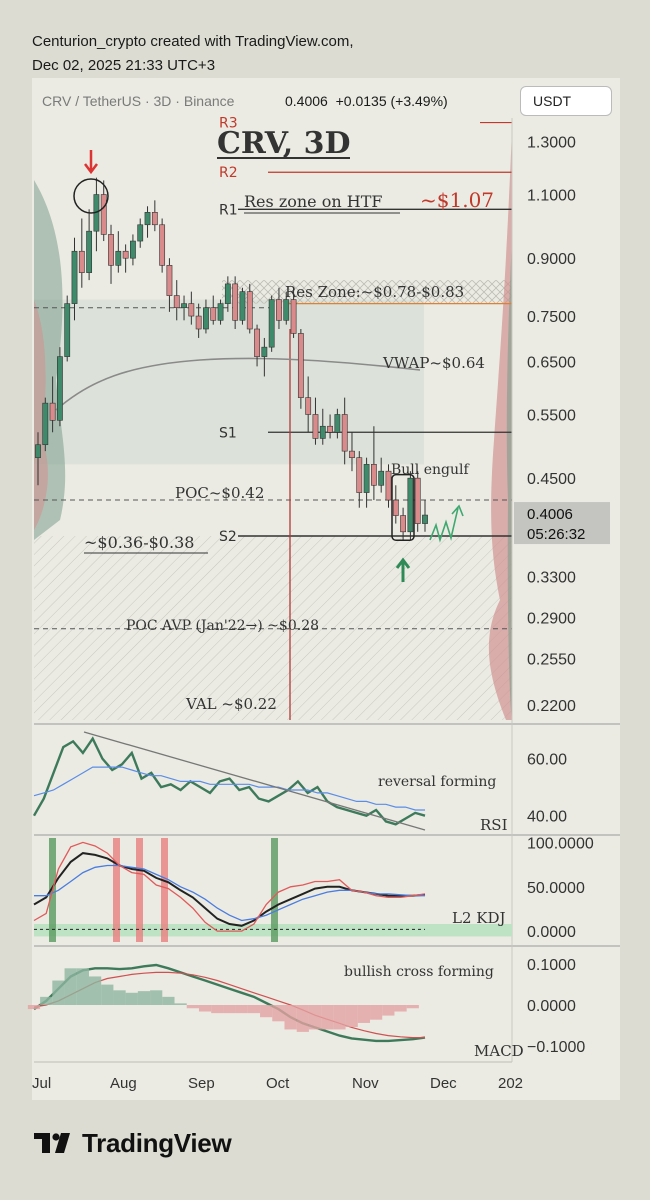  I want to click on currency-selector: USDT, so click(566, 101).